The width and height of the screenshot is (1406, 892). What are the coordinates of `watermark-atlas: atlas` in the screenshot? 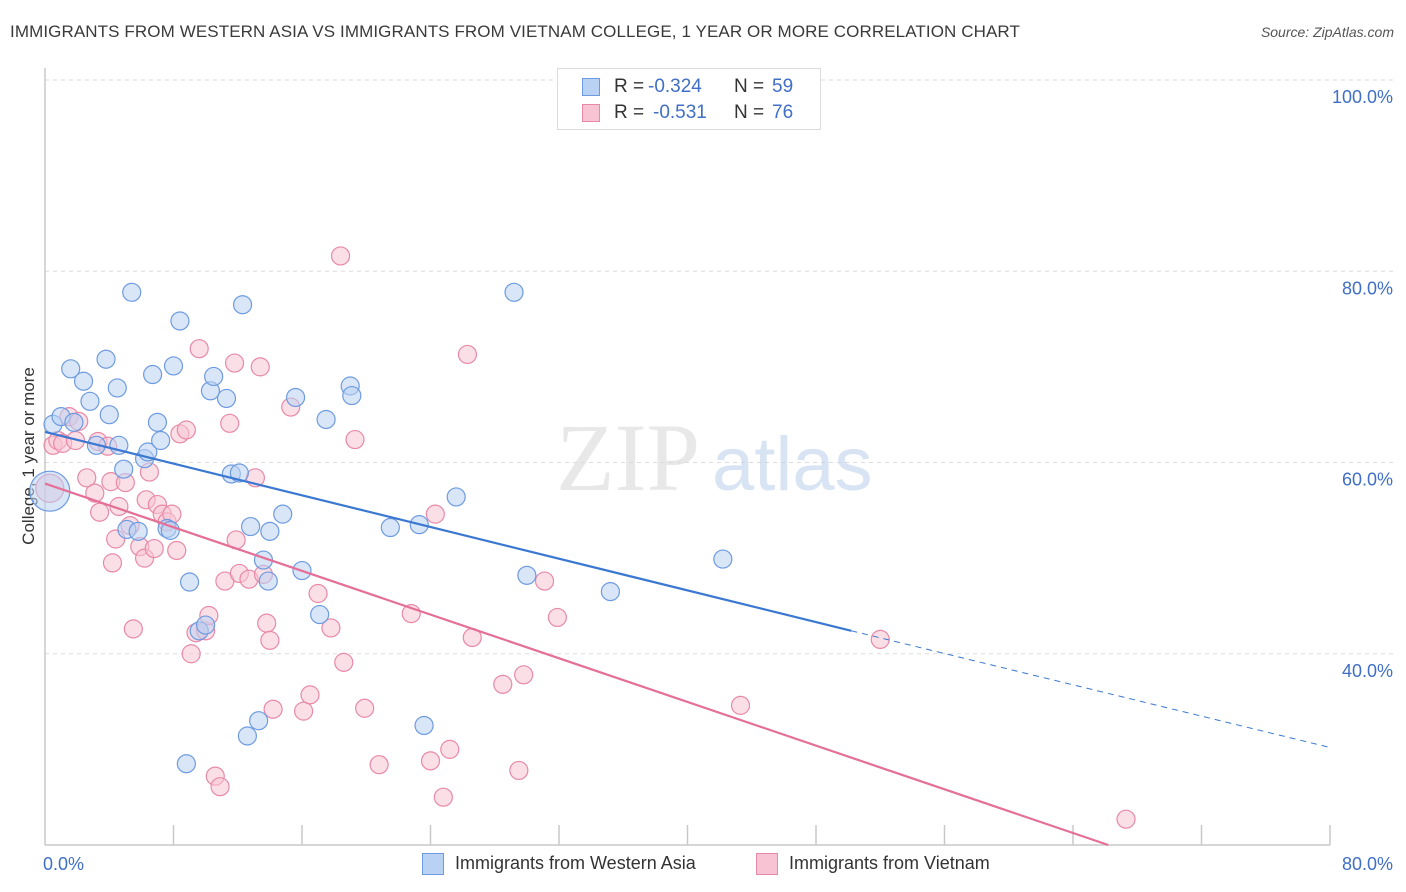 It's located at (792, 464).